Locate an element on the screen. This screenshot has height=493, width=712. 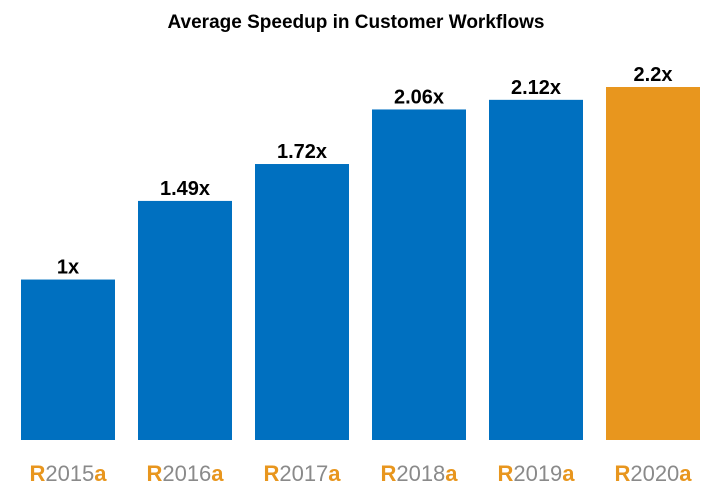
data-label-2018: 2.06x is located at coordinates (419, 97).